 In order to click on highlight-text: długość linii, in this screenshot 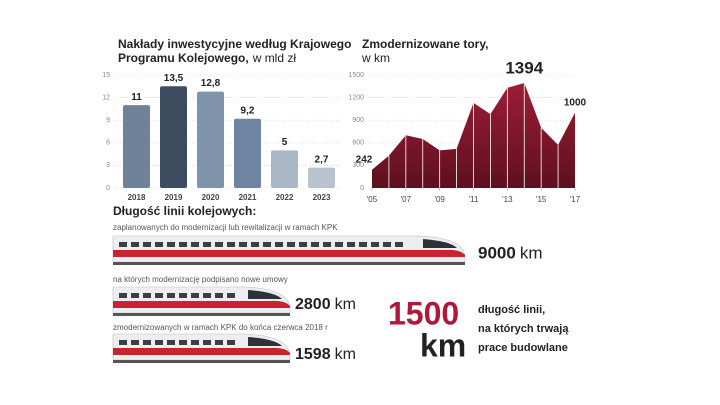, I will do `click(511, 310)`.